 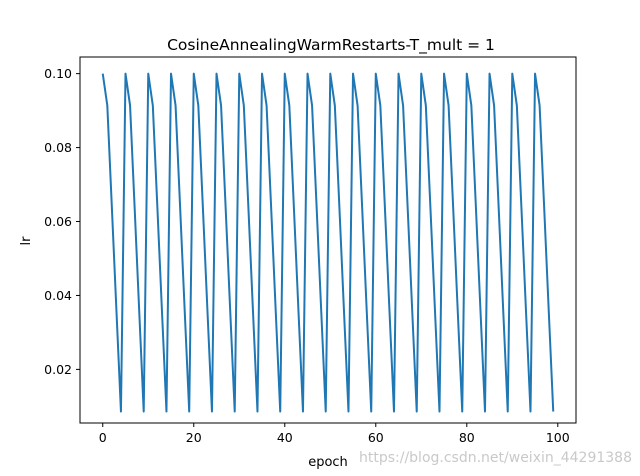 I want to click on y-tick-label: 0.02, so click(x=58, y=369).